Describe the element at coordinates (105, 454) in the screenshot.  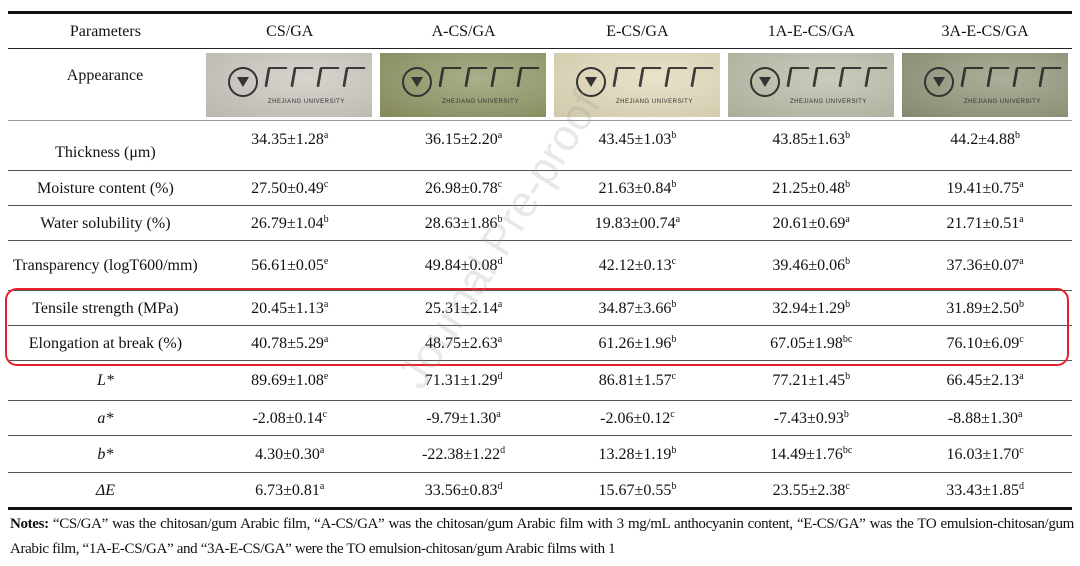
I see `row-label: b*` at that location.